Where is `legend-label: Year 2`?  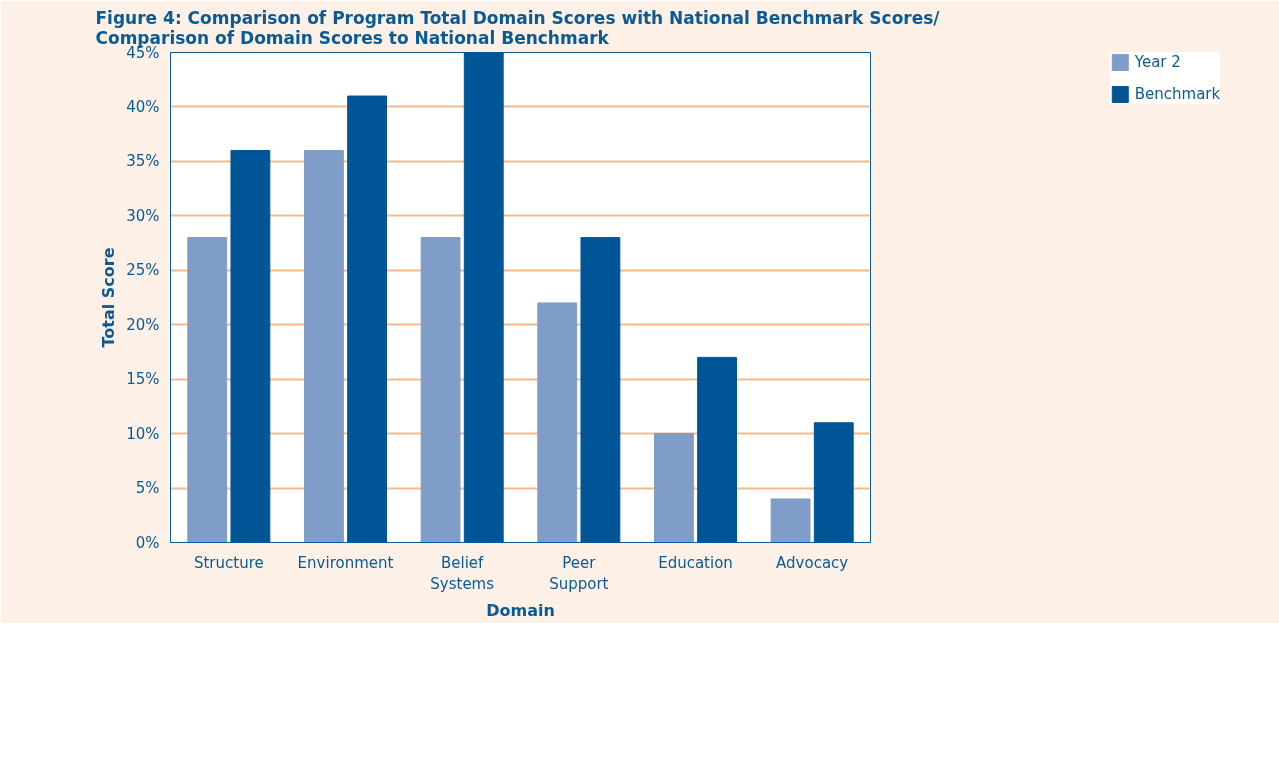
legend-label: Year 2 is located at coordinates (1157, 62).